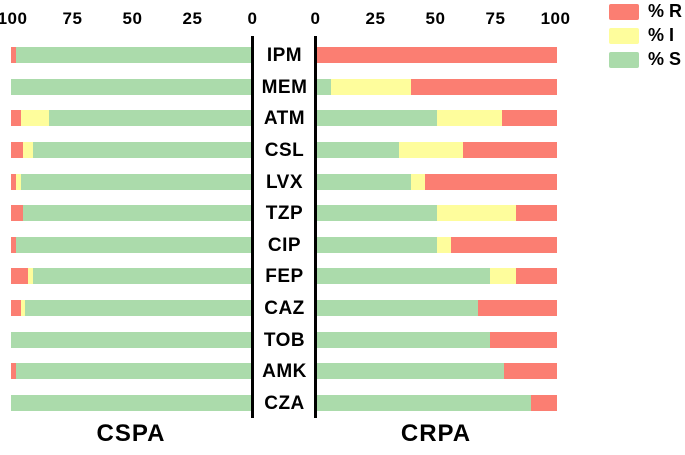  I want to click on crpa-axis-tick: 100, so click(555, 18).